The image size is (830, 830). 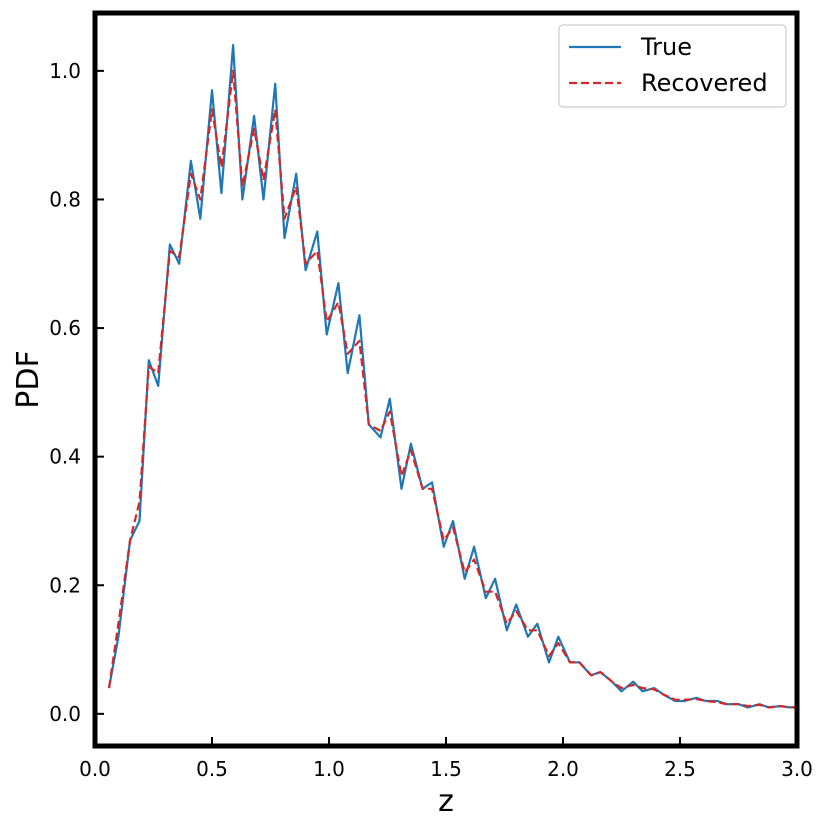 What do you see at coordinates (212, 769) in the screenshot?
I see `x-tick-label: 0.5` at bounding box center [212, 769].